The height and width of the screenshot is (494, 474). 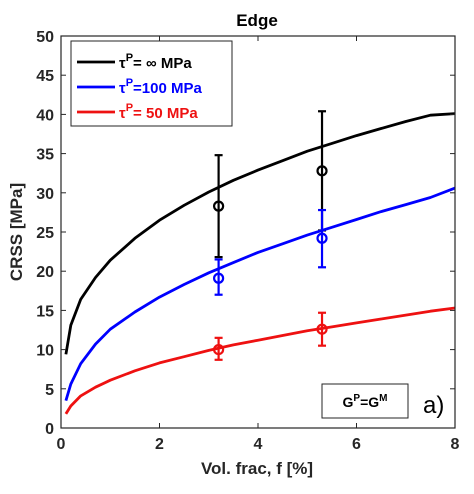 What do you see at coordinates (45, 76) in the screenshot?
I see `y-tick-label: 45` at bounding box center [45, 76].